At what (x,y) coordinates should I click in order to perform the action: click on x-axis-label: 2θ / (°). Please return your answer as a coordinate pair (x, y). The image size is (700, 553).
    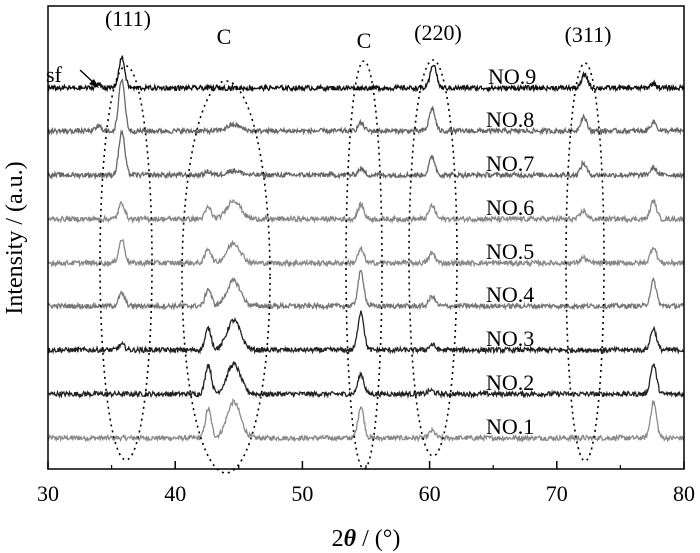
    Looking at the image, I should click on (366, 539).